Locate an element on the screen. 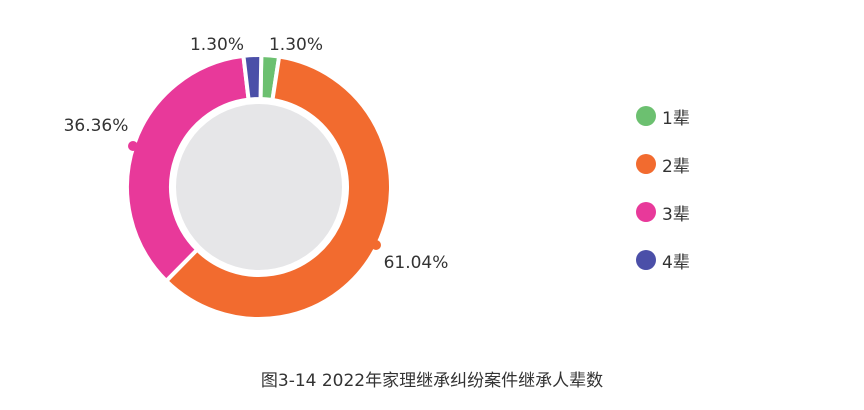 The image size is (864, 410). legend-item-4: 4辈 is located at coordinates (663, 260).